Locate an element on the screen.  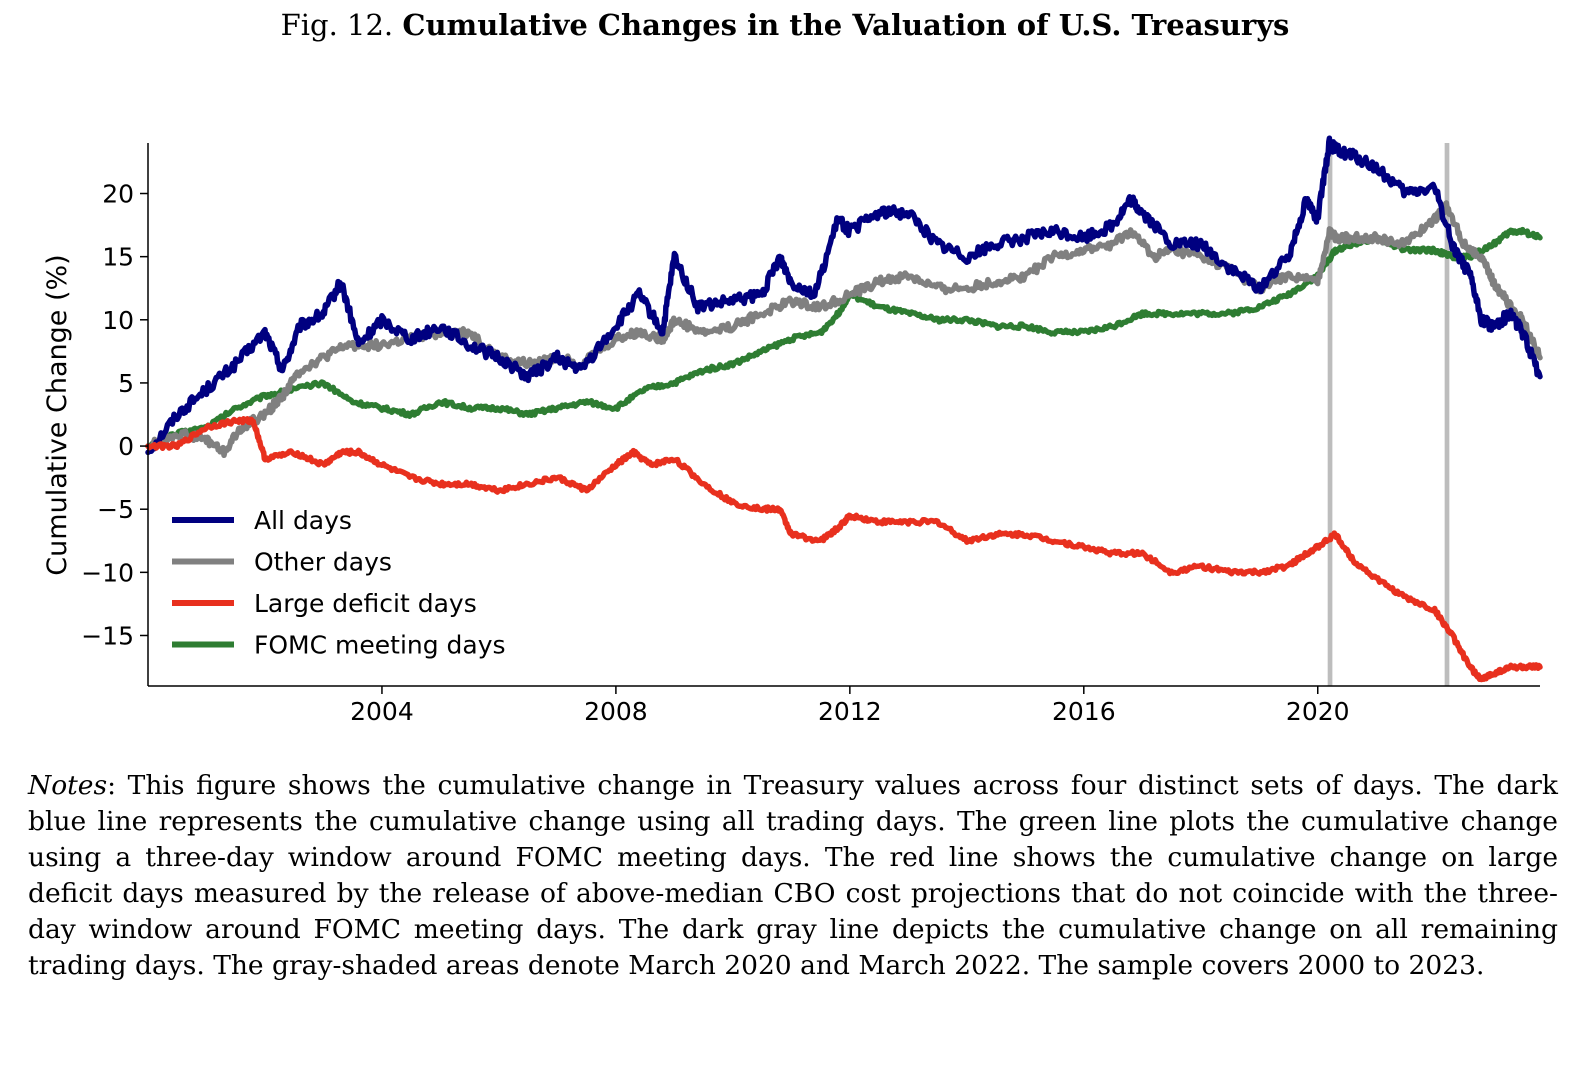
legend-label: All days is located at coordinates (303, 520).